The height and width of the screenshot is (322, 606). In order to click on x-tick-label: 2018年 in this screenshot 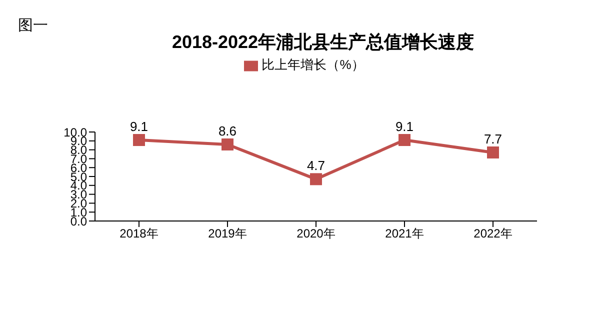, I will do `click(139, 233)`.